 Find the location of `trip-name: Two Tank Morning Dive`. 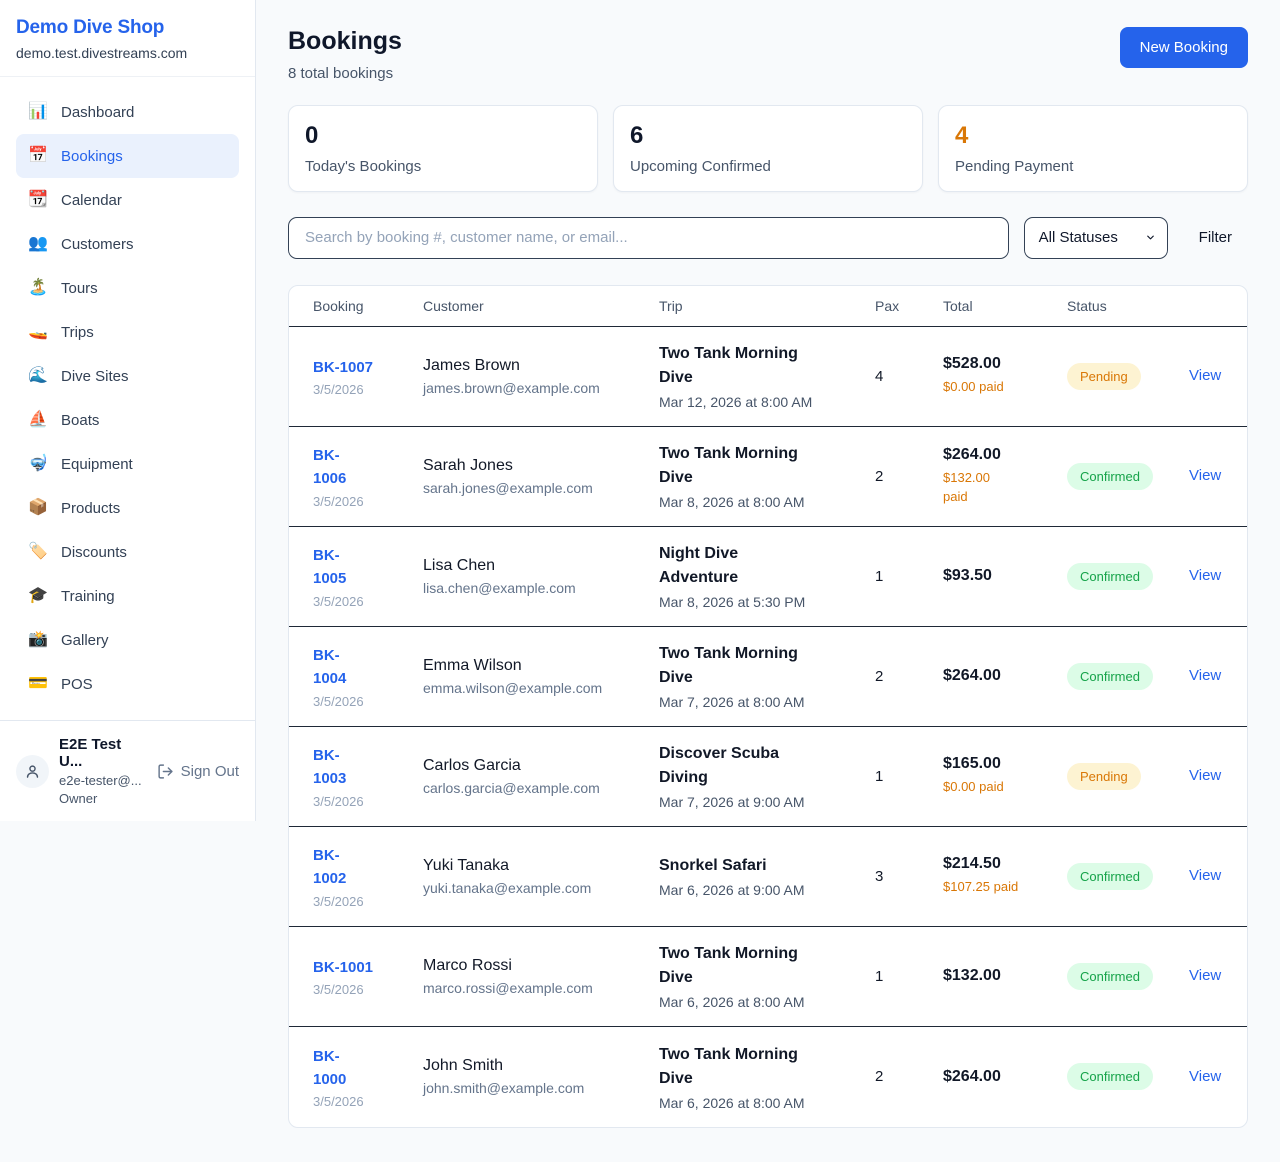

trip-name: Two Tank Morning Dive is located at coordinates (728, 966).